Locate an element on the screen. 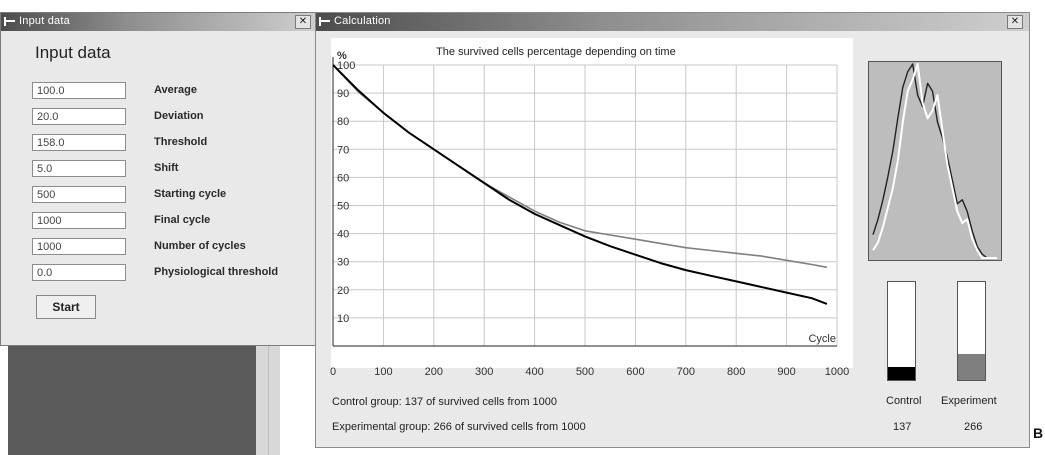 The image size is (1045, 455). y-tick-label: 10 is located at coordinates (343, 319).